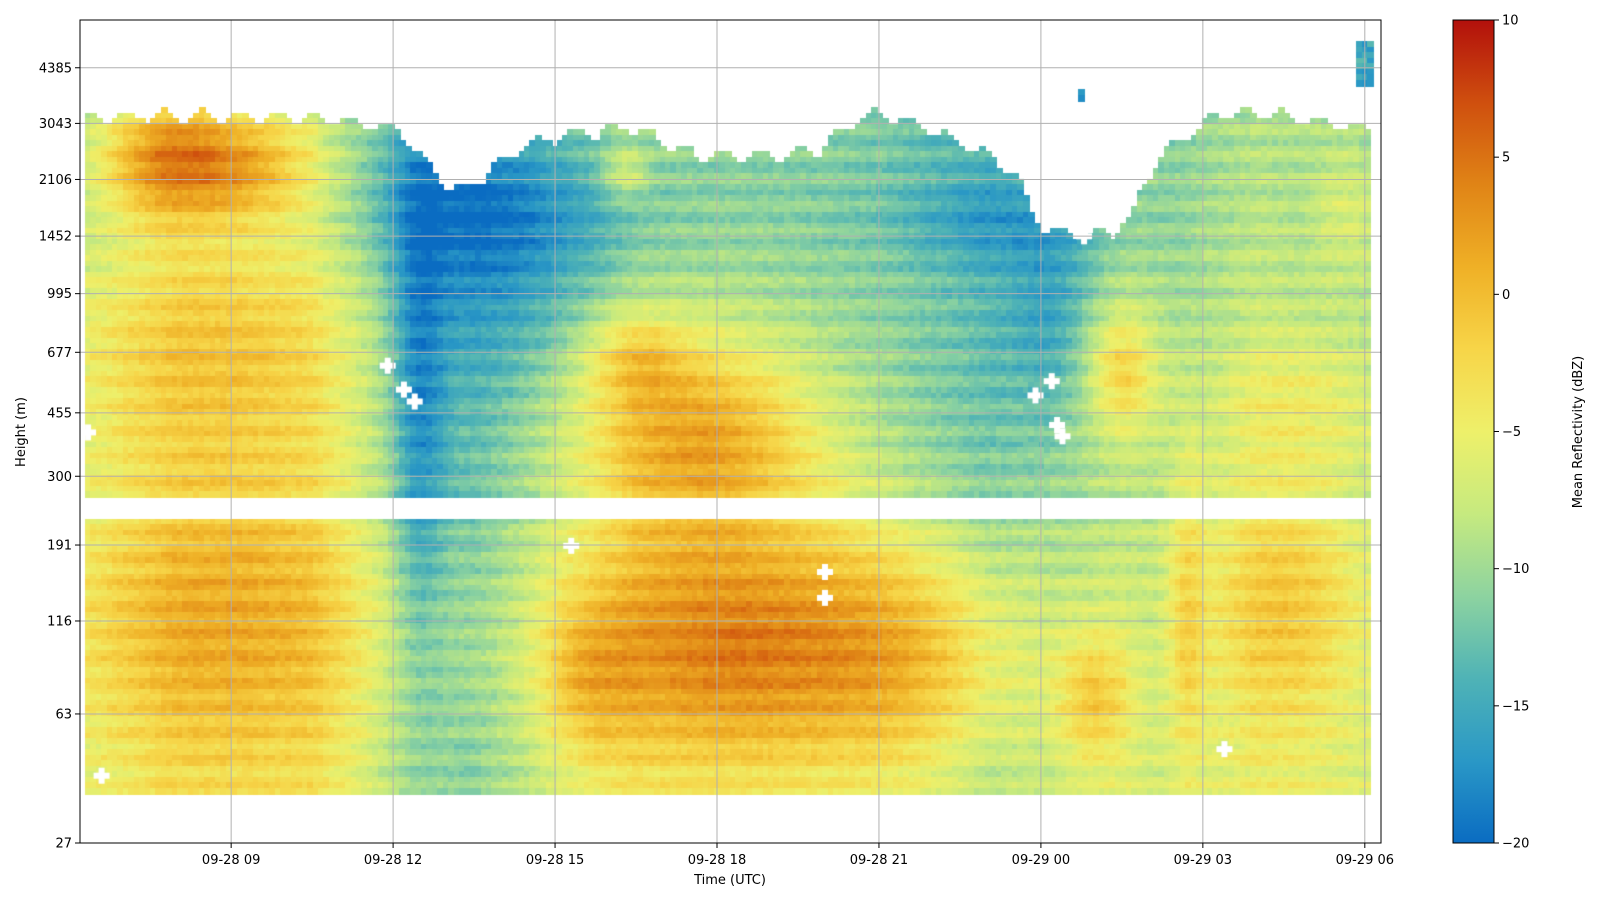  Describe the element at coordinates (59, 477) in the screenshot. I see `y-tick-label: 300` at that location.